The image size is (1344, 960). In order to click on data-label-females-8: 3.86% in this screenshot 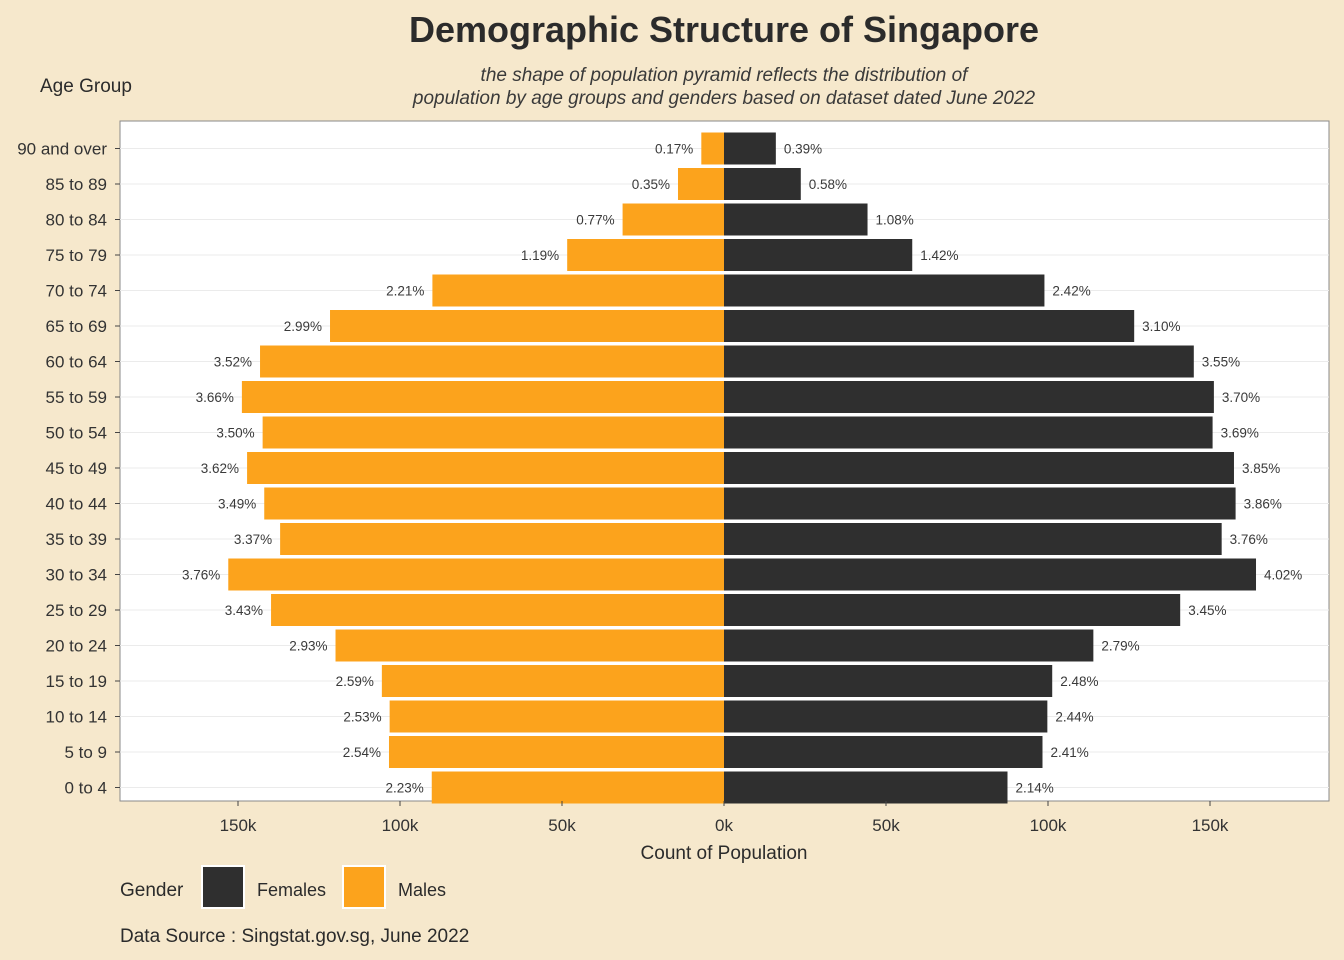, I will do `click(1263, 504)`.